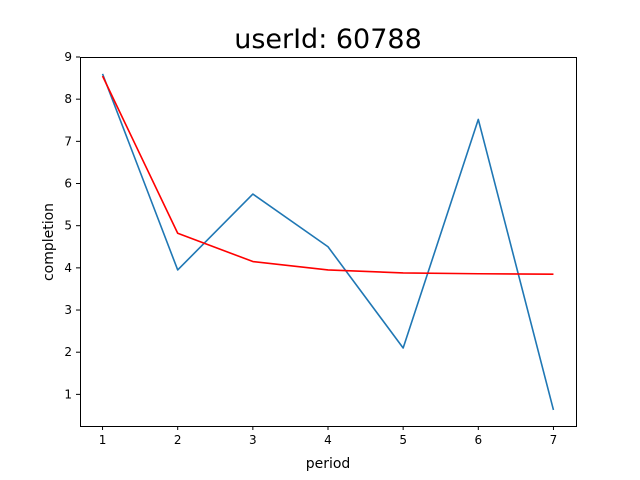  Describe the element at coordinates (68, 352) in the screenshot. I see `y-tick-label: 2` at that location.